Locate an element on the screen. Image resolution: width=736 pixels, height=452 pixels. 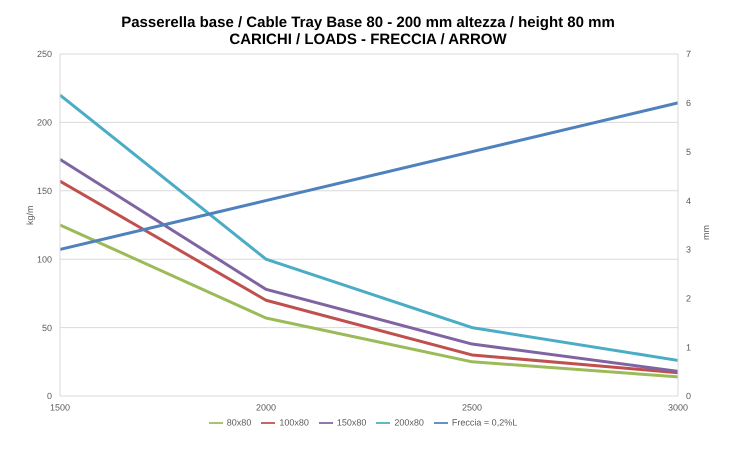
y2-tick-label: 2 is located at coordinates (689, 298).